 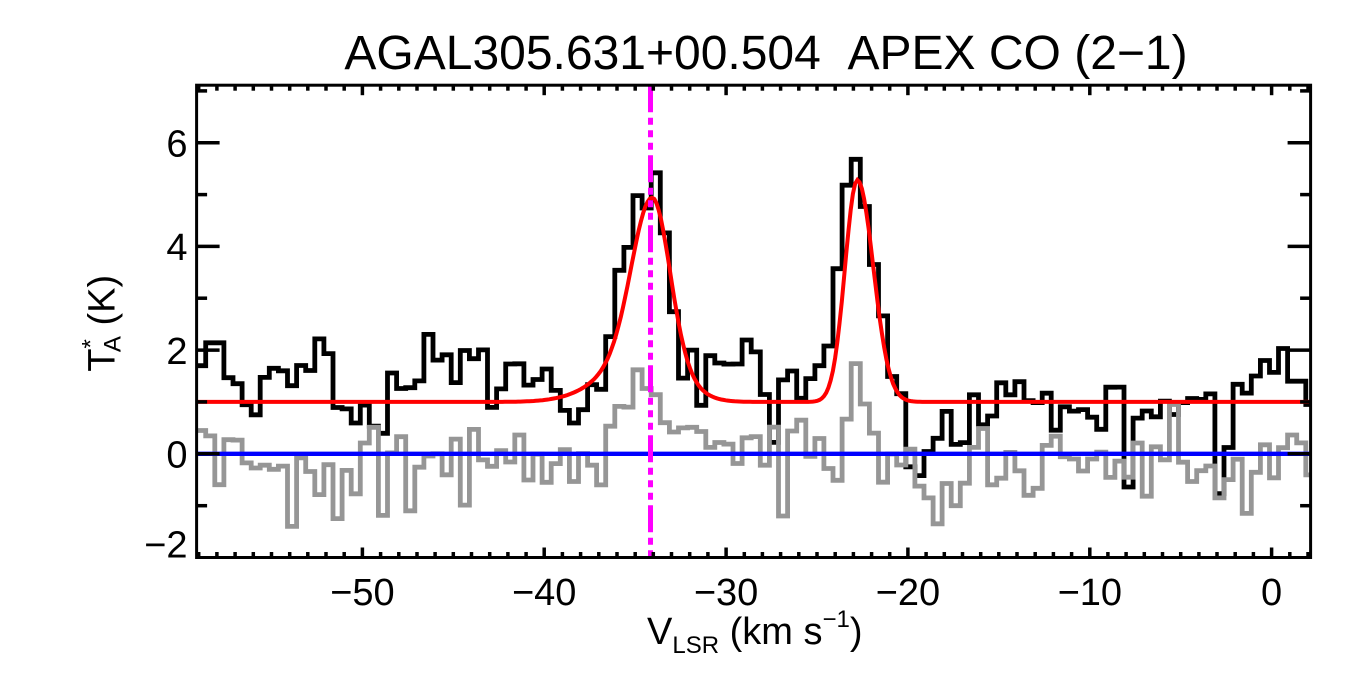 What do you see at coordinates (1090, 593) in the screenshot?
I see `svg-text: −10` at bounding box center [1090, 593].